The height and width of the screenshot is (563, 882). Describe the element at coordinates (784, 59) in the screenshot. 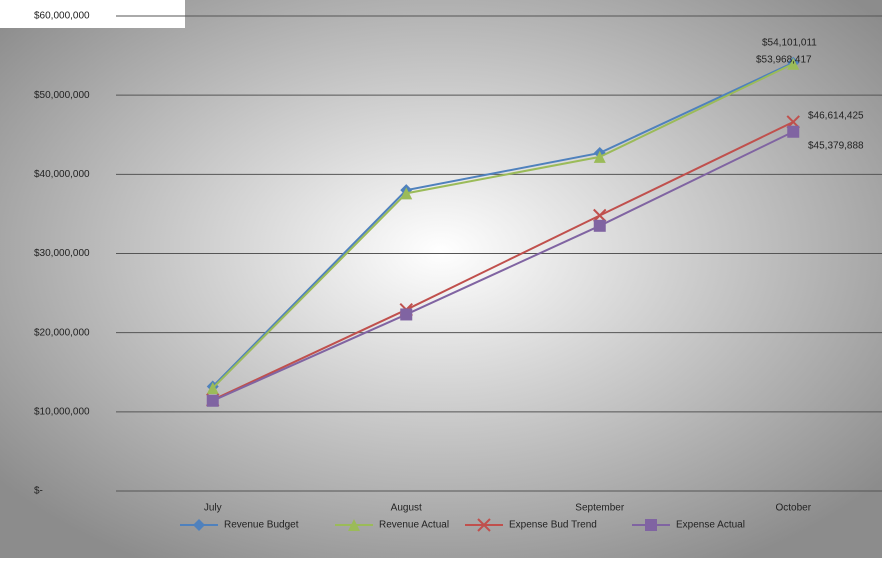

I see `data-label: $53,968,417` at that location.